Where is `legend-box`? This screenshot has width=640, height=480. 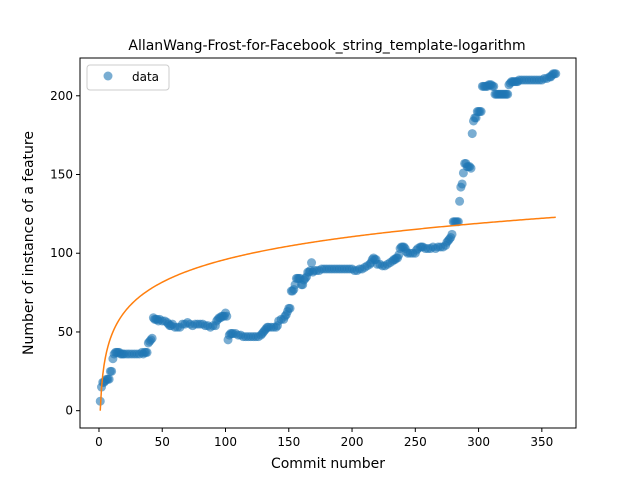 legend-box is located at coordinates (128, 77).